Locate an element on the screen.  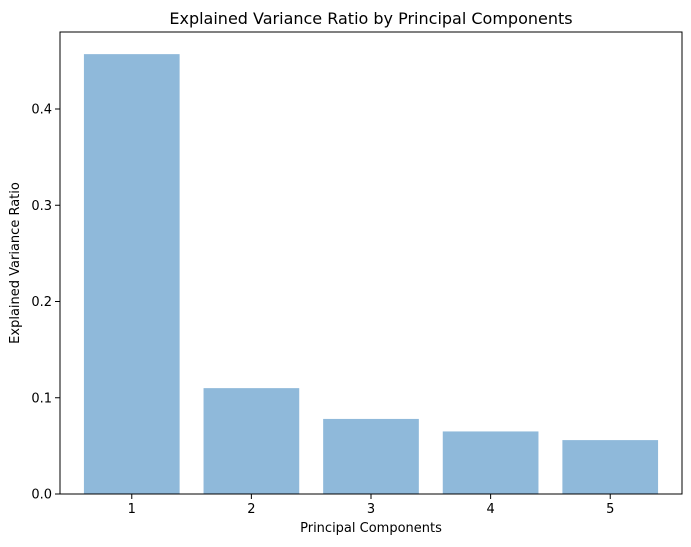
x-tick-label: 5 is located at coordinates (610, 509).